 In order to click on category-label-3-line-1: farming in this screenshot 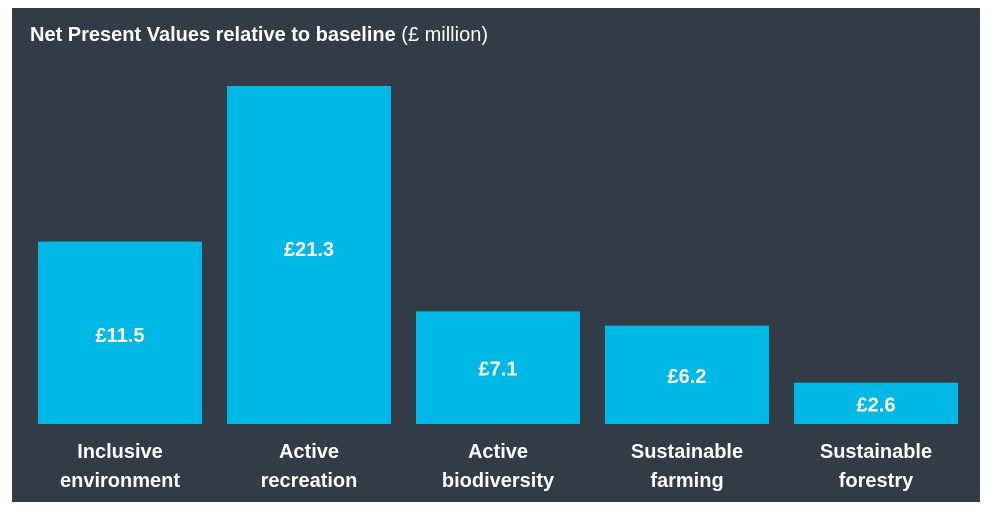, I will do `click(686, 481)`.